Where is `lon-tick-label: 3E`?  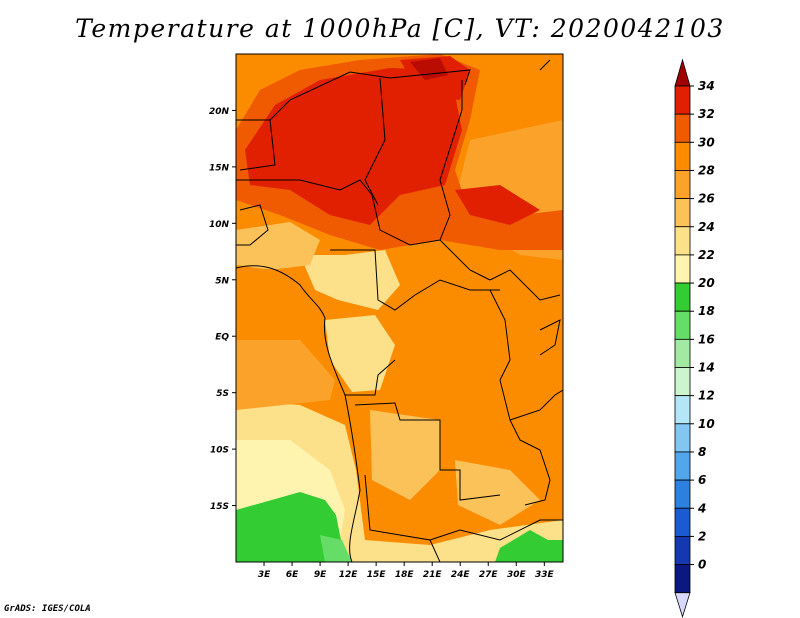
lon-tick-label: 3E is located at coordinates (264, 575).